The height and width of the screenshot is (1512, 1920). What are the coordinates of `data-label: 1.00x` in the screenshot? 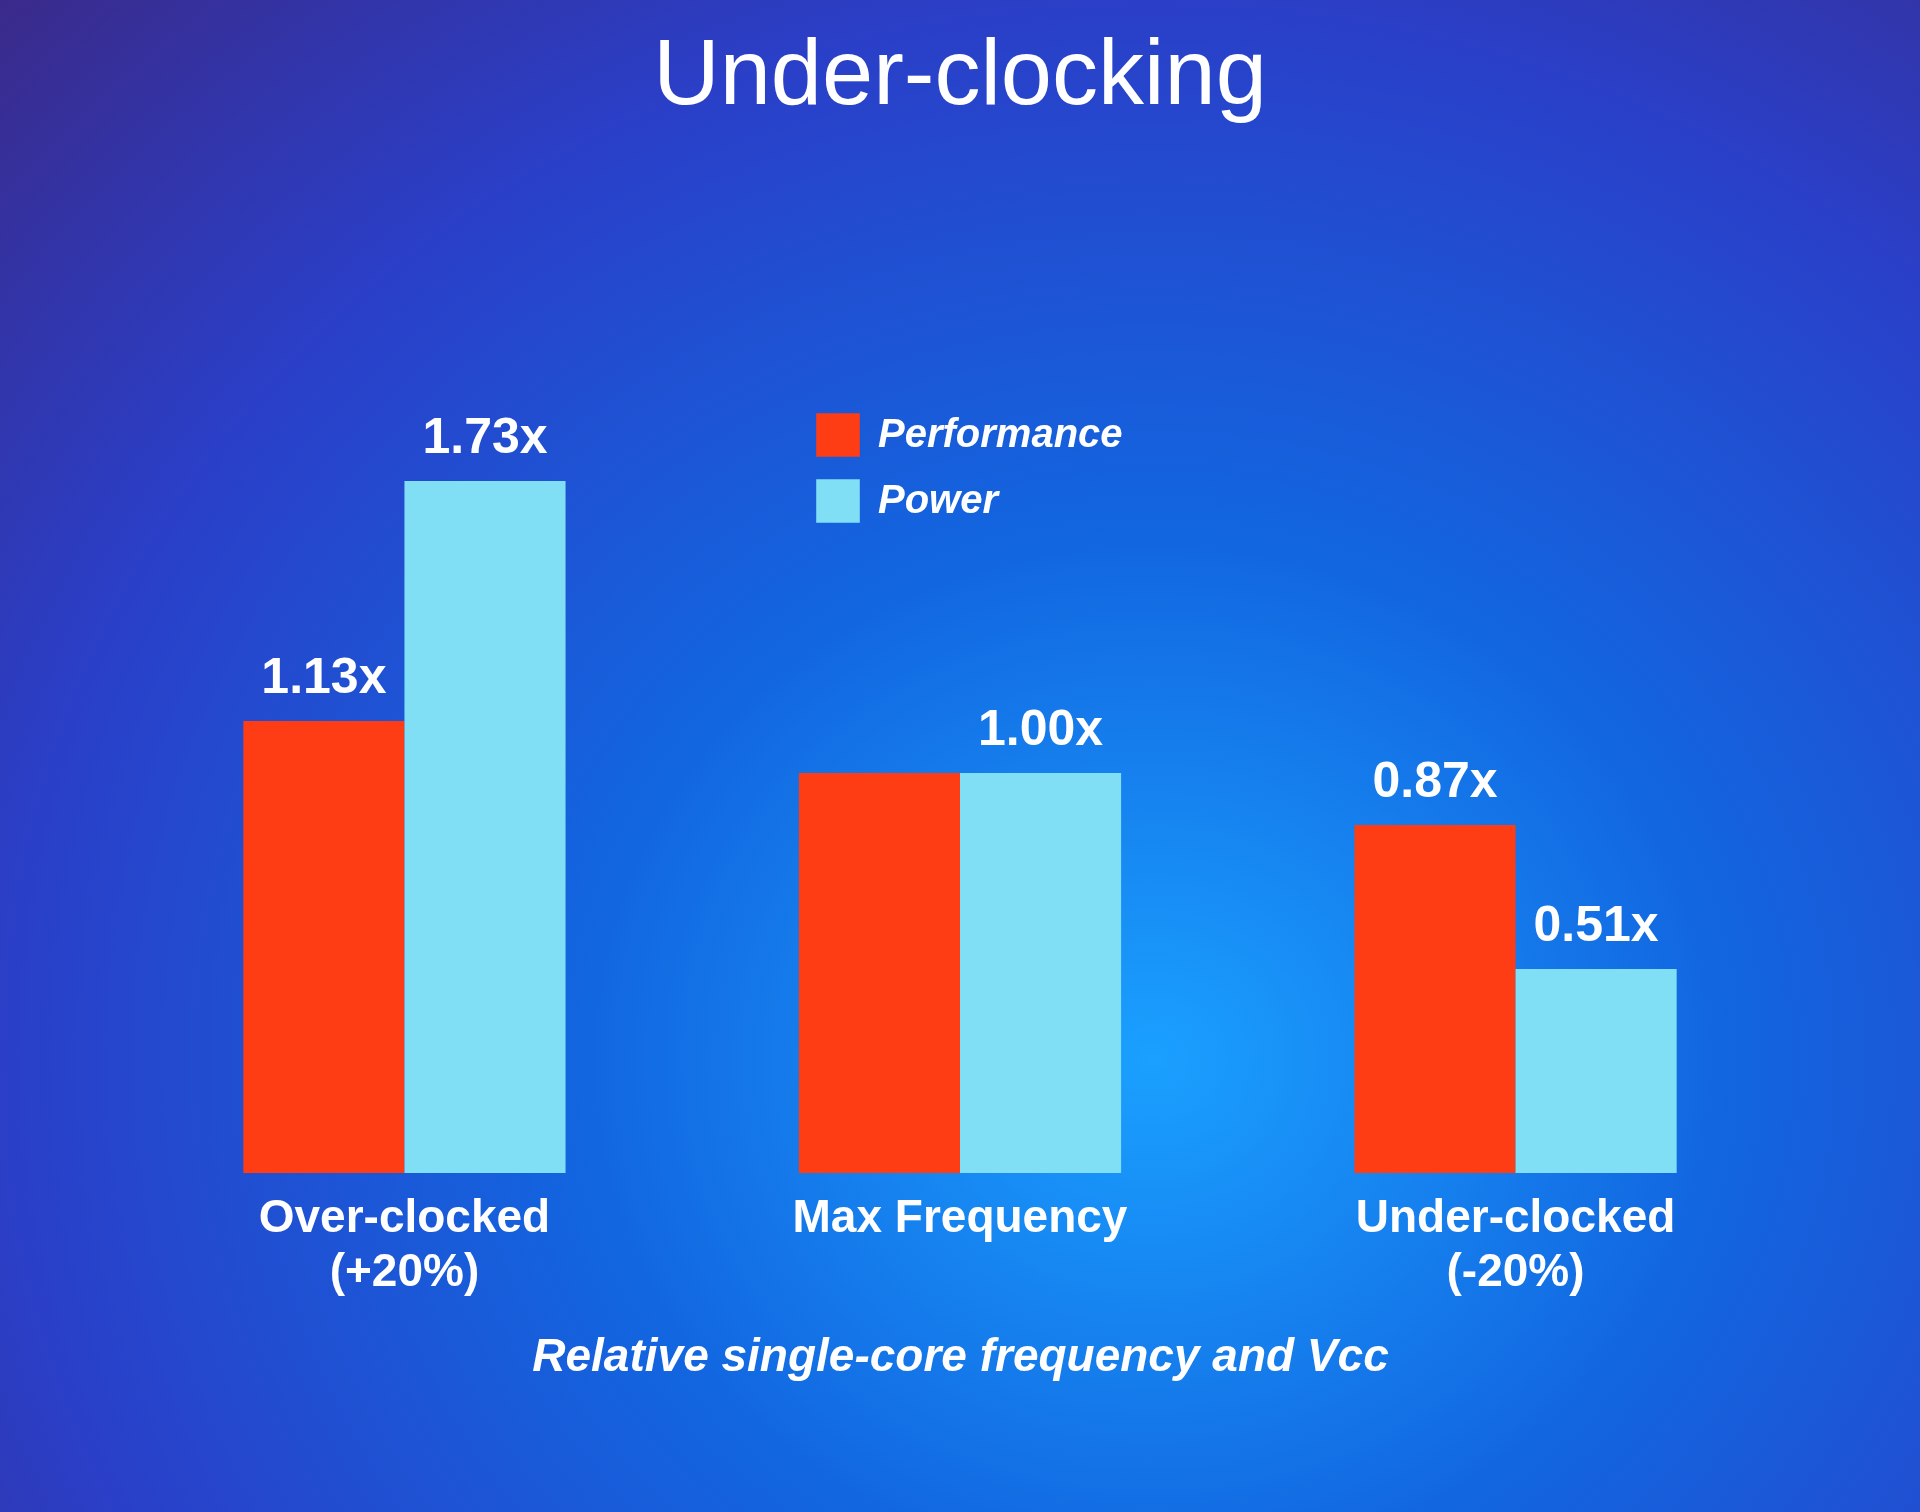 It's located at (1040, 728).